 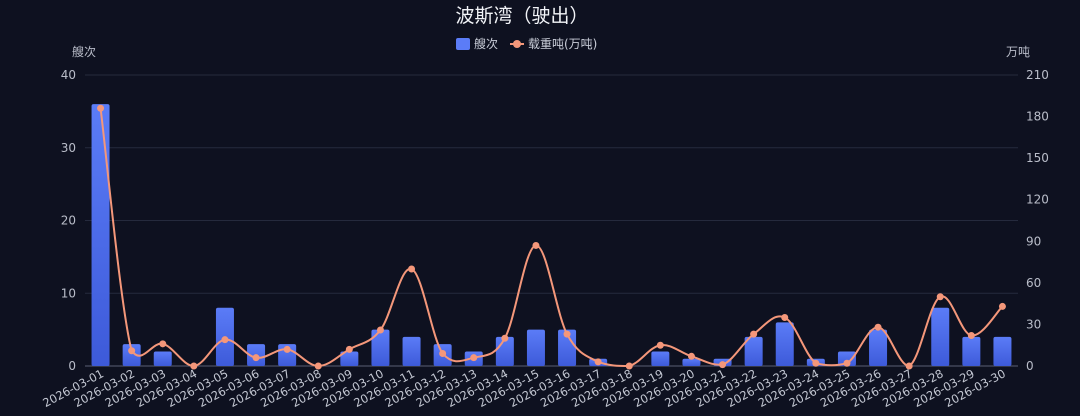 I want to click on right-tick-label: 0, so click(x=1030, y=366).